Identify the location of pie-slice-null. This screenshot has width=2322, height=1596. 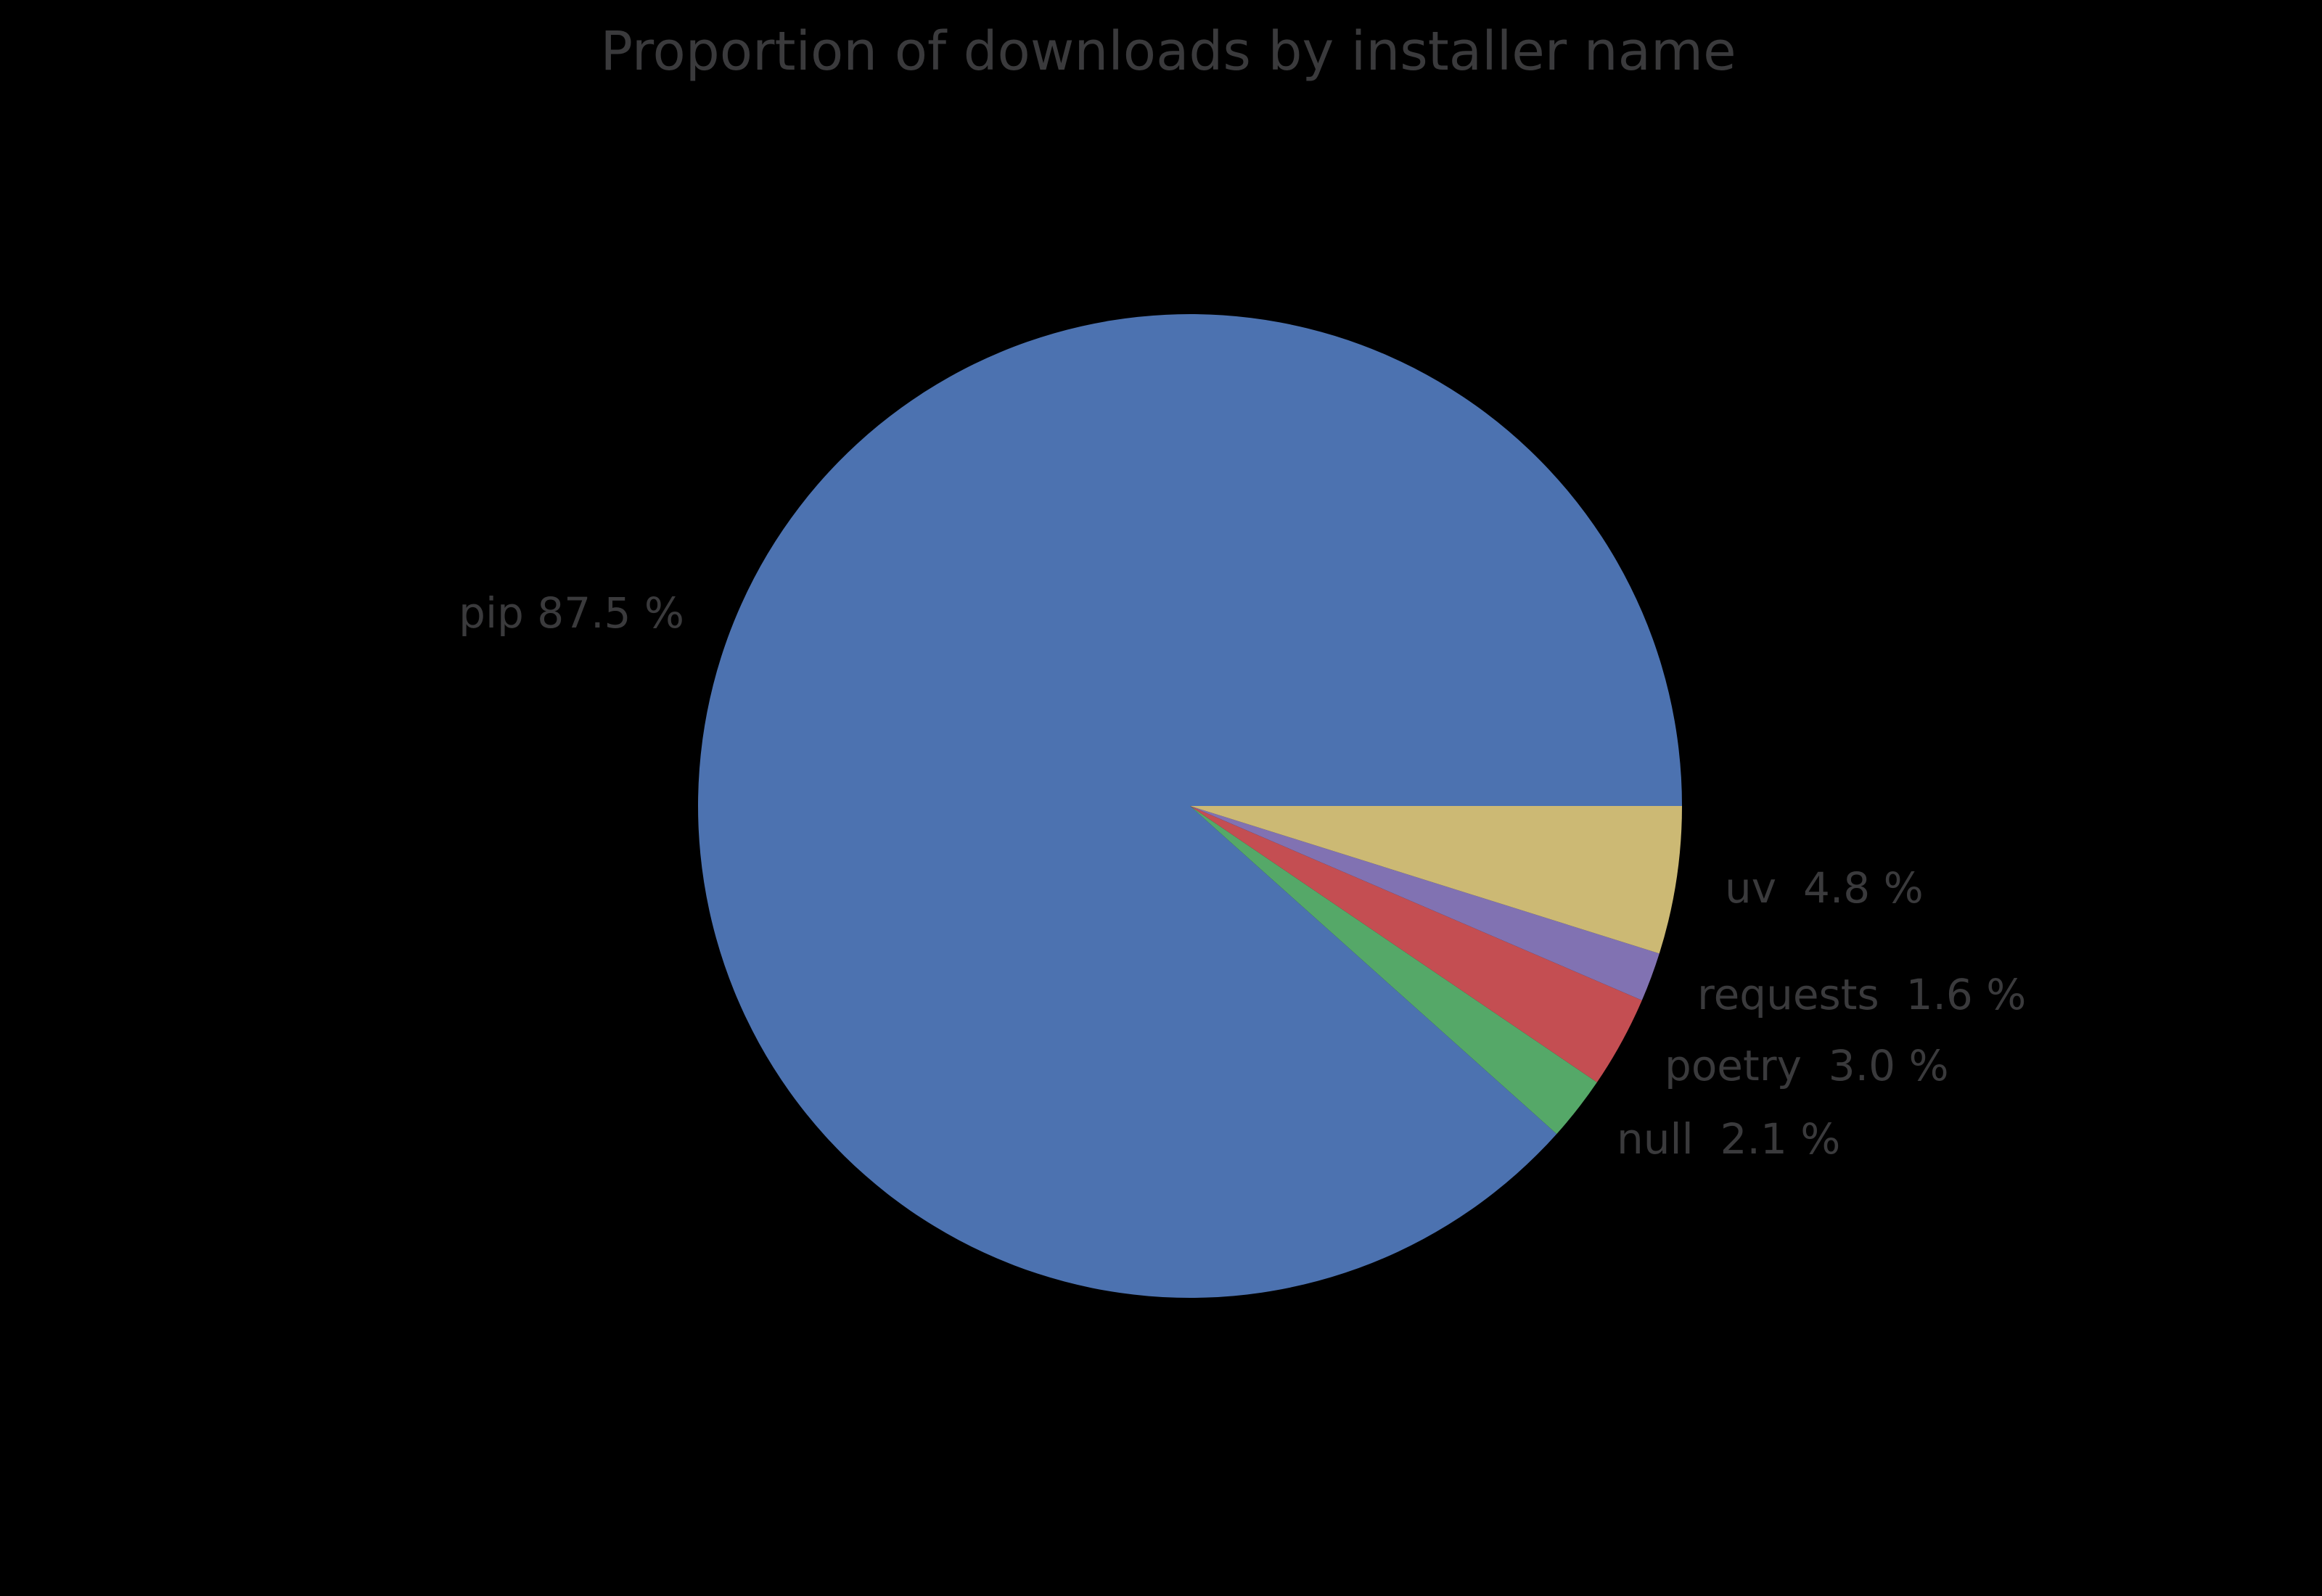
(1393, 970).